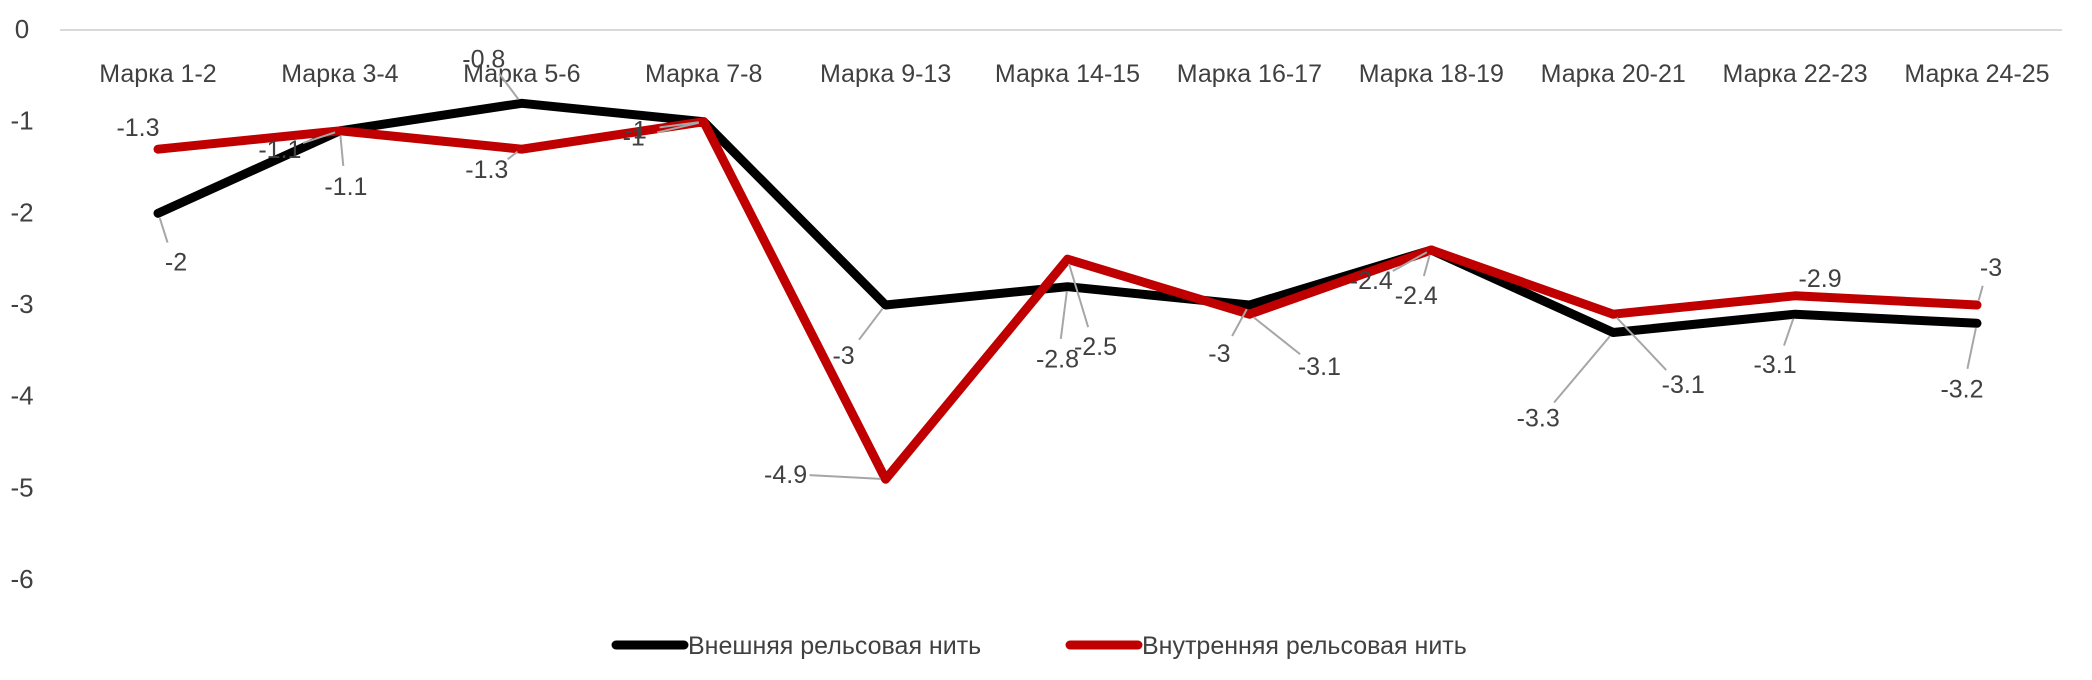 This screenshot has width=2092, height=680. What do you see at coordinates (521, 74) in the screenshot?
I see `x-category-label: Марка 5-6` at bounding box center [521, 74].